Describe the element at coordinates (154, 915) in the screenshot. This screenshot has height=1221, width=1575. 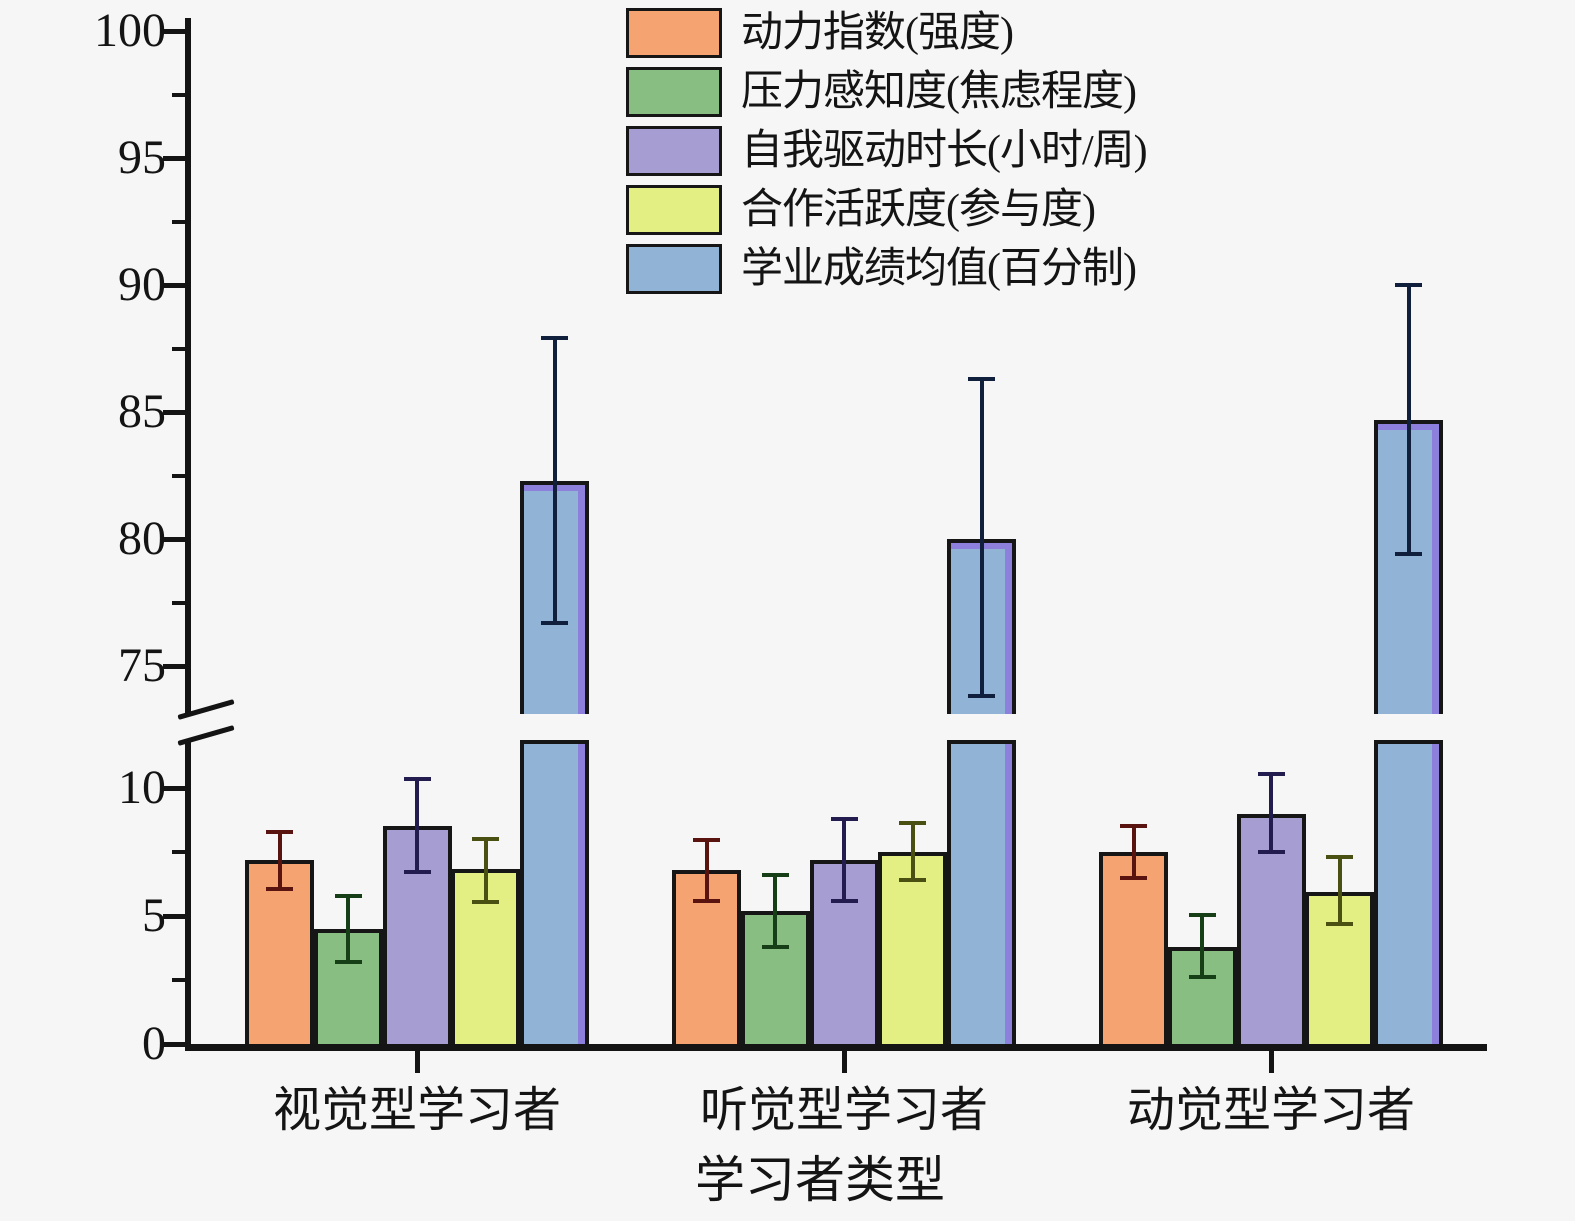
I see `y-tick-label: 5` at that location.